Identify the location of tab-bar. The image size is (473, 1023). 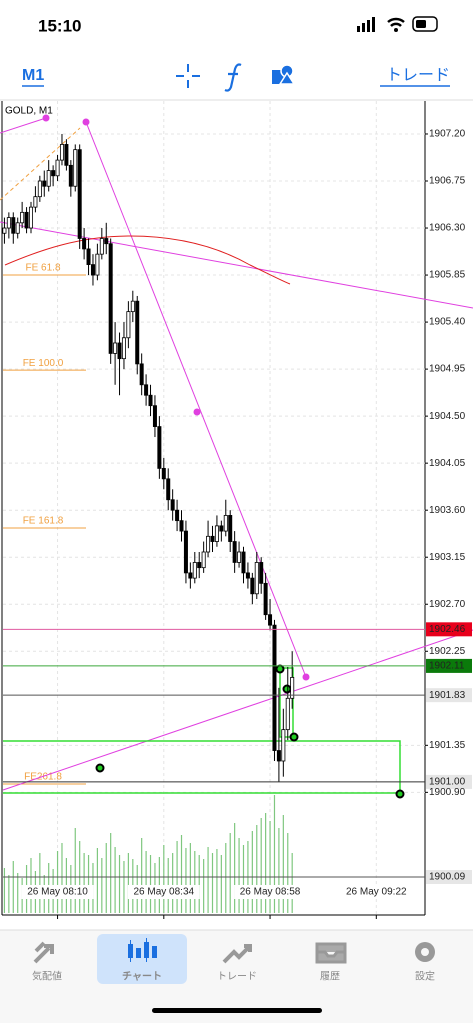
(236, 976).